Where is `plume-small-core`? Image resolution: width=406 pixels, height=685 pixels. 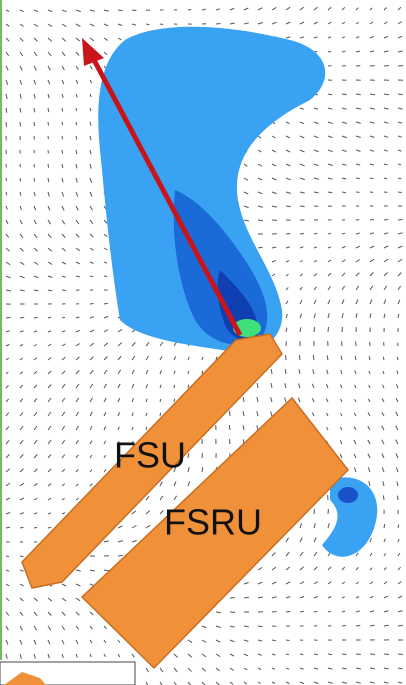
plume-small-core is located at coordinates (348, 495).